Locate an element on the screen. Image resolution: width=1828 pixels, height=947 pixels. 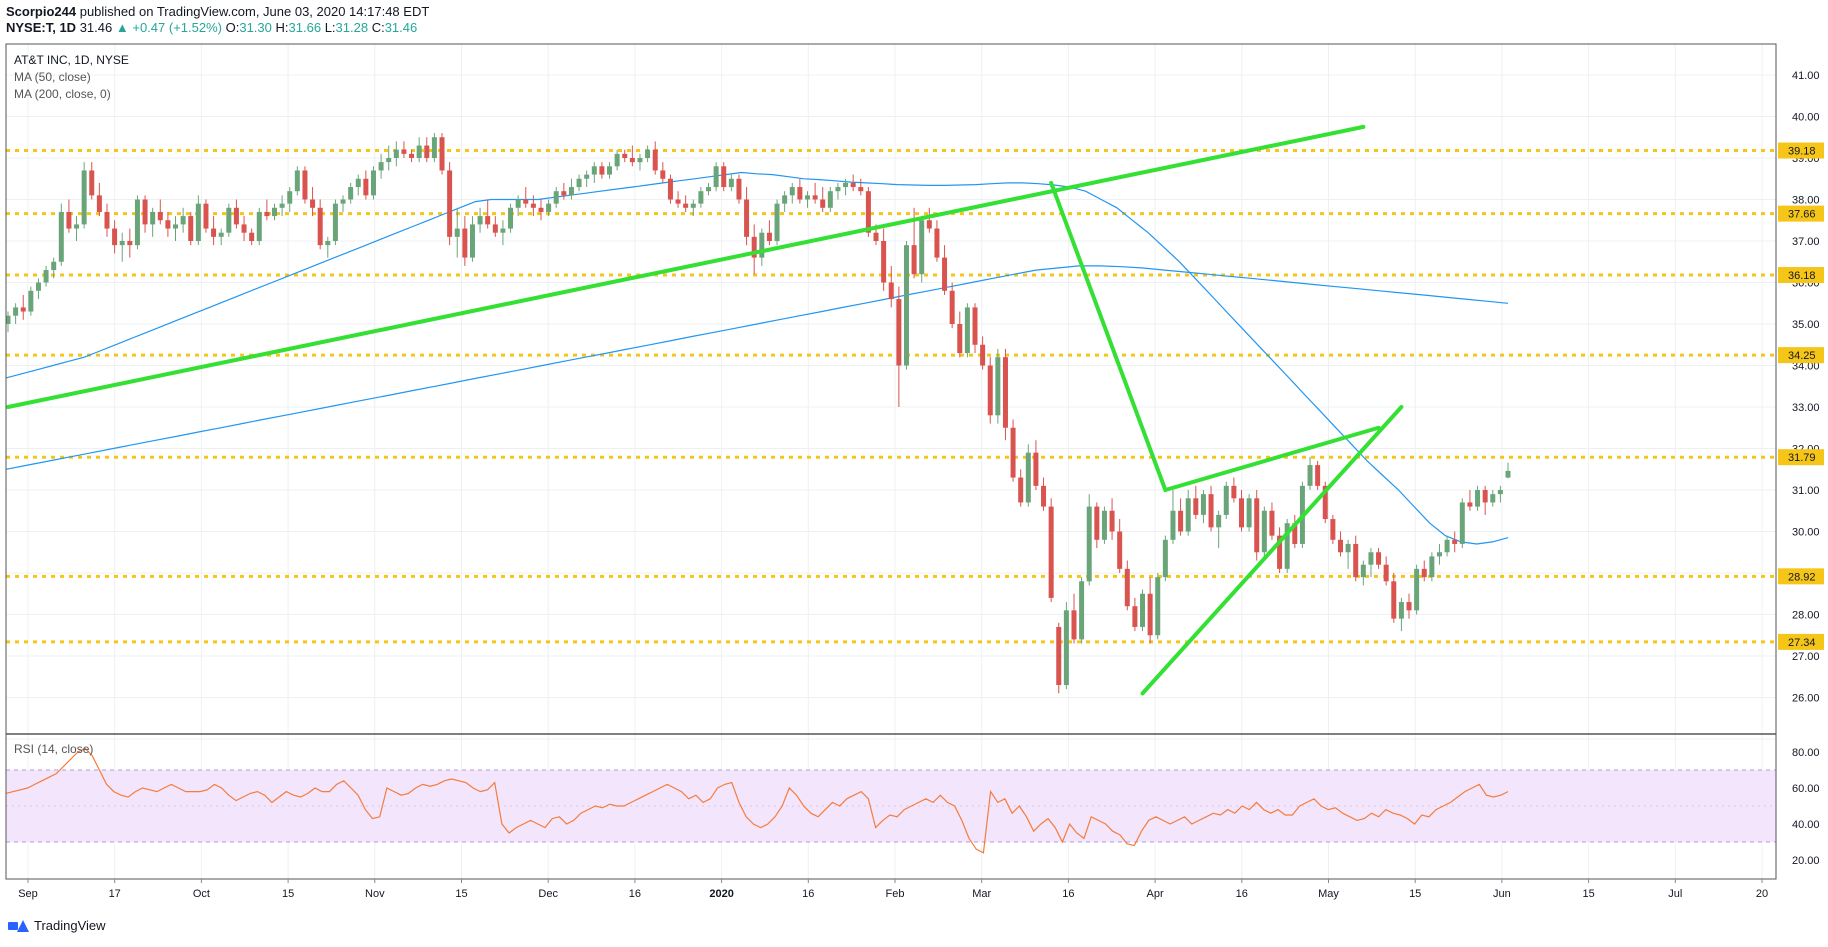
time-tick-label: 16 is located at coordinates (635, 894).